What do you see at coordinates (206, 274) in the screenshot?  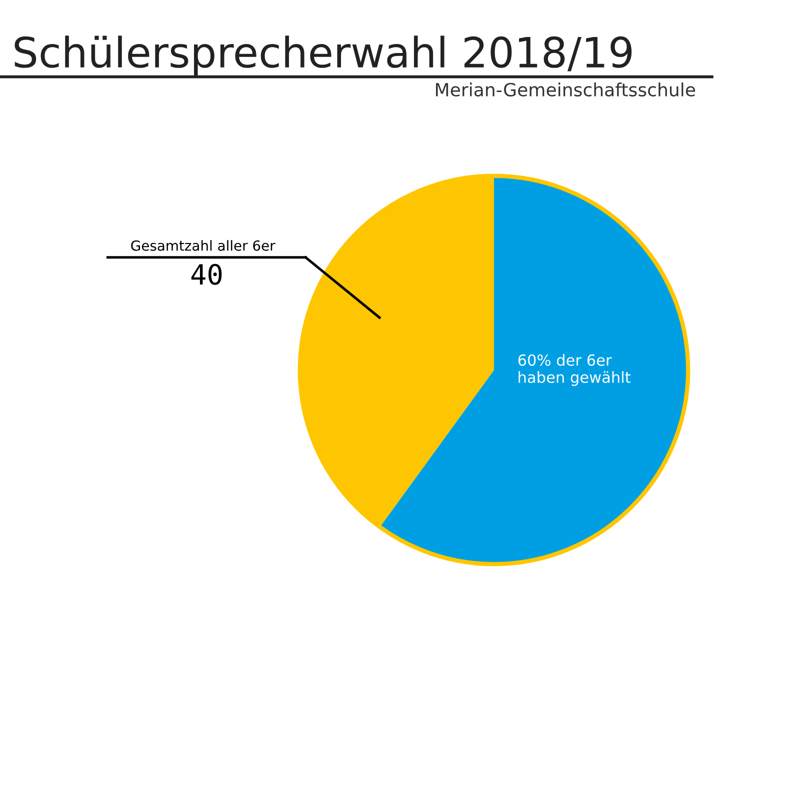 I see `data-label: 40` at bounding box center [206, 274].